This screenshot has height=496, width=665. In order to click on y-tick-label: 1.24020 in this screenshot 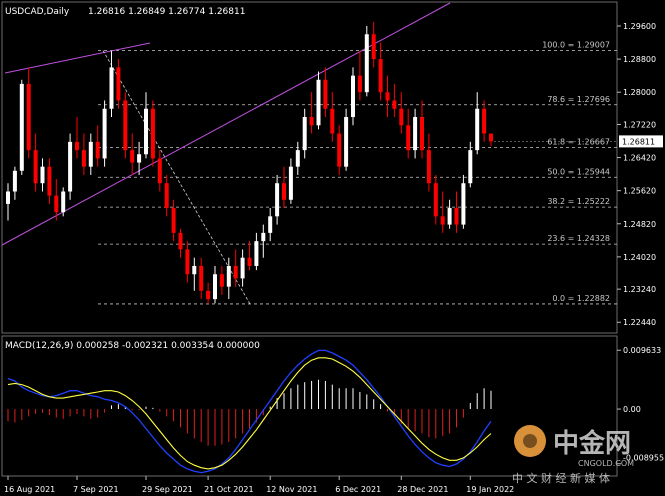, I will do `click(639, 257)`.